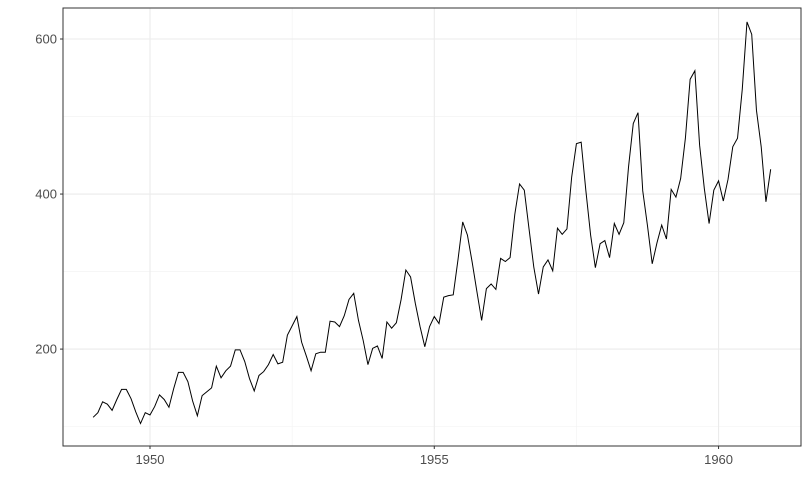 The width and height of the screenshot is (812, 502). I want to click on x-tick-label: 1960, so click(718, 459).